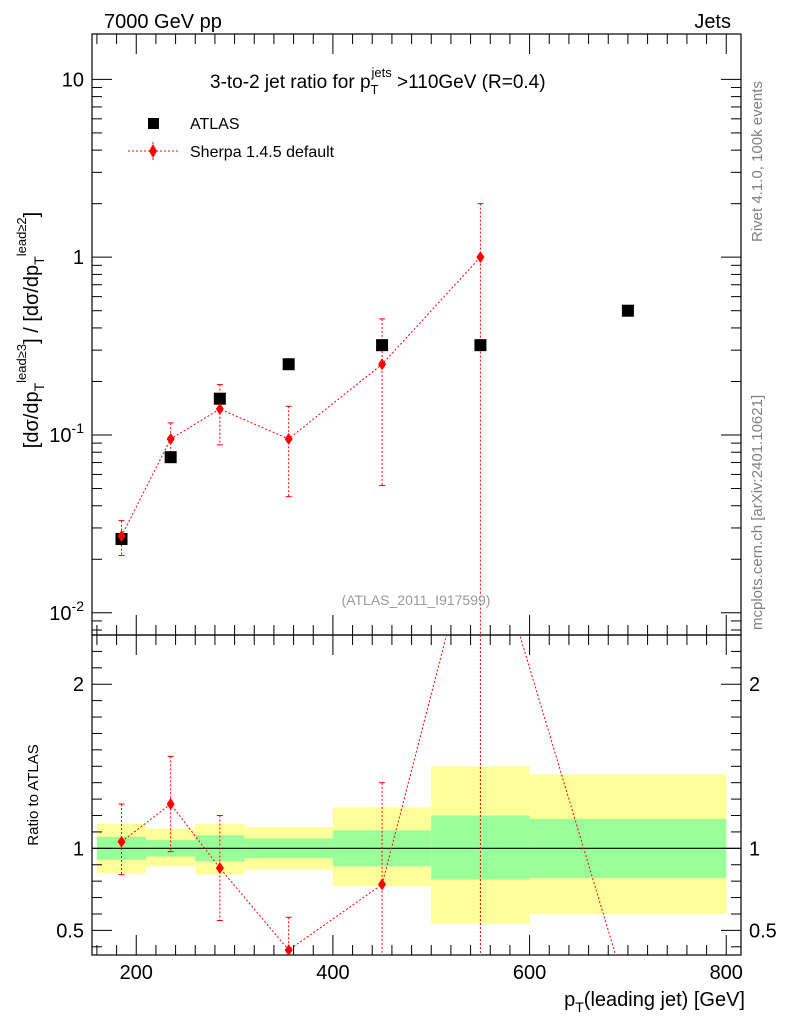 The height and width of the screenshot is (1024, 786). I want to click on main-ytick-label-2: 1, so click(78, 258).